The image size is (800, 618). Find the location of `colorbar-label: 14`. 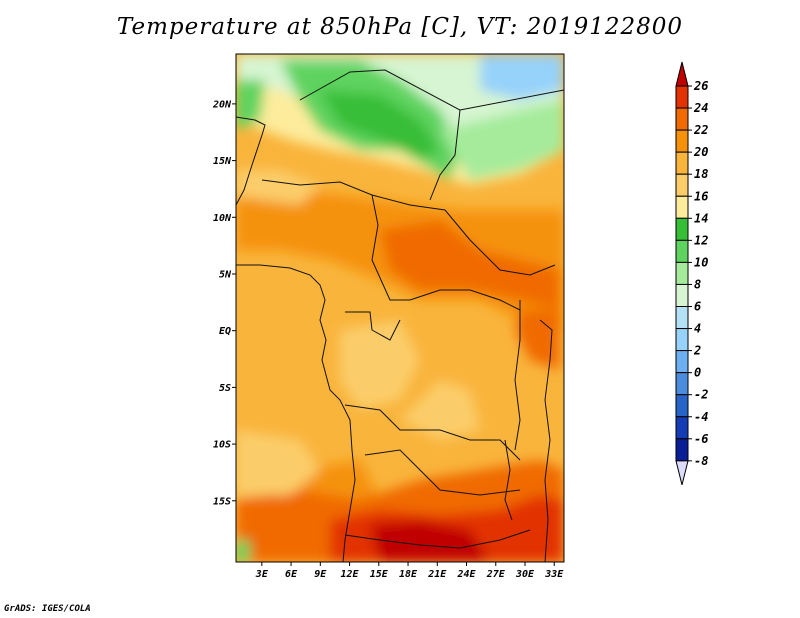

colorbar-label: 14 is located at coordinates (701, 218).